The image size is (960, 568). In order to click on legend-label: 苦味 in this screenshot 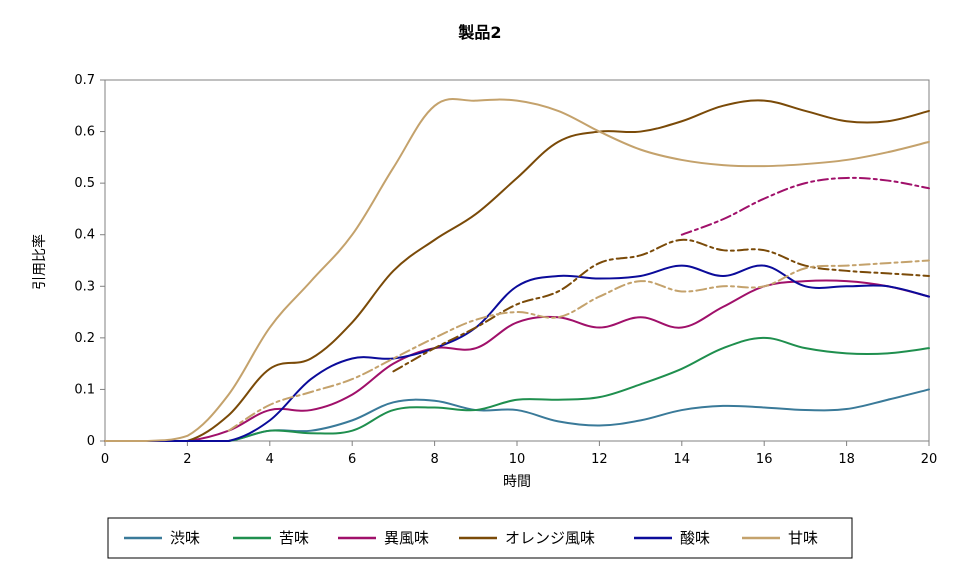, I will do `click(294, 538)`.